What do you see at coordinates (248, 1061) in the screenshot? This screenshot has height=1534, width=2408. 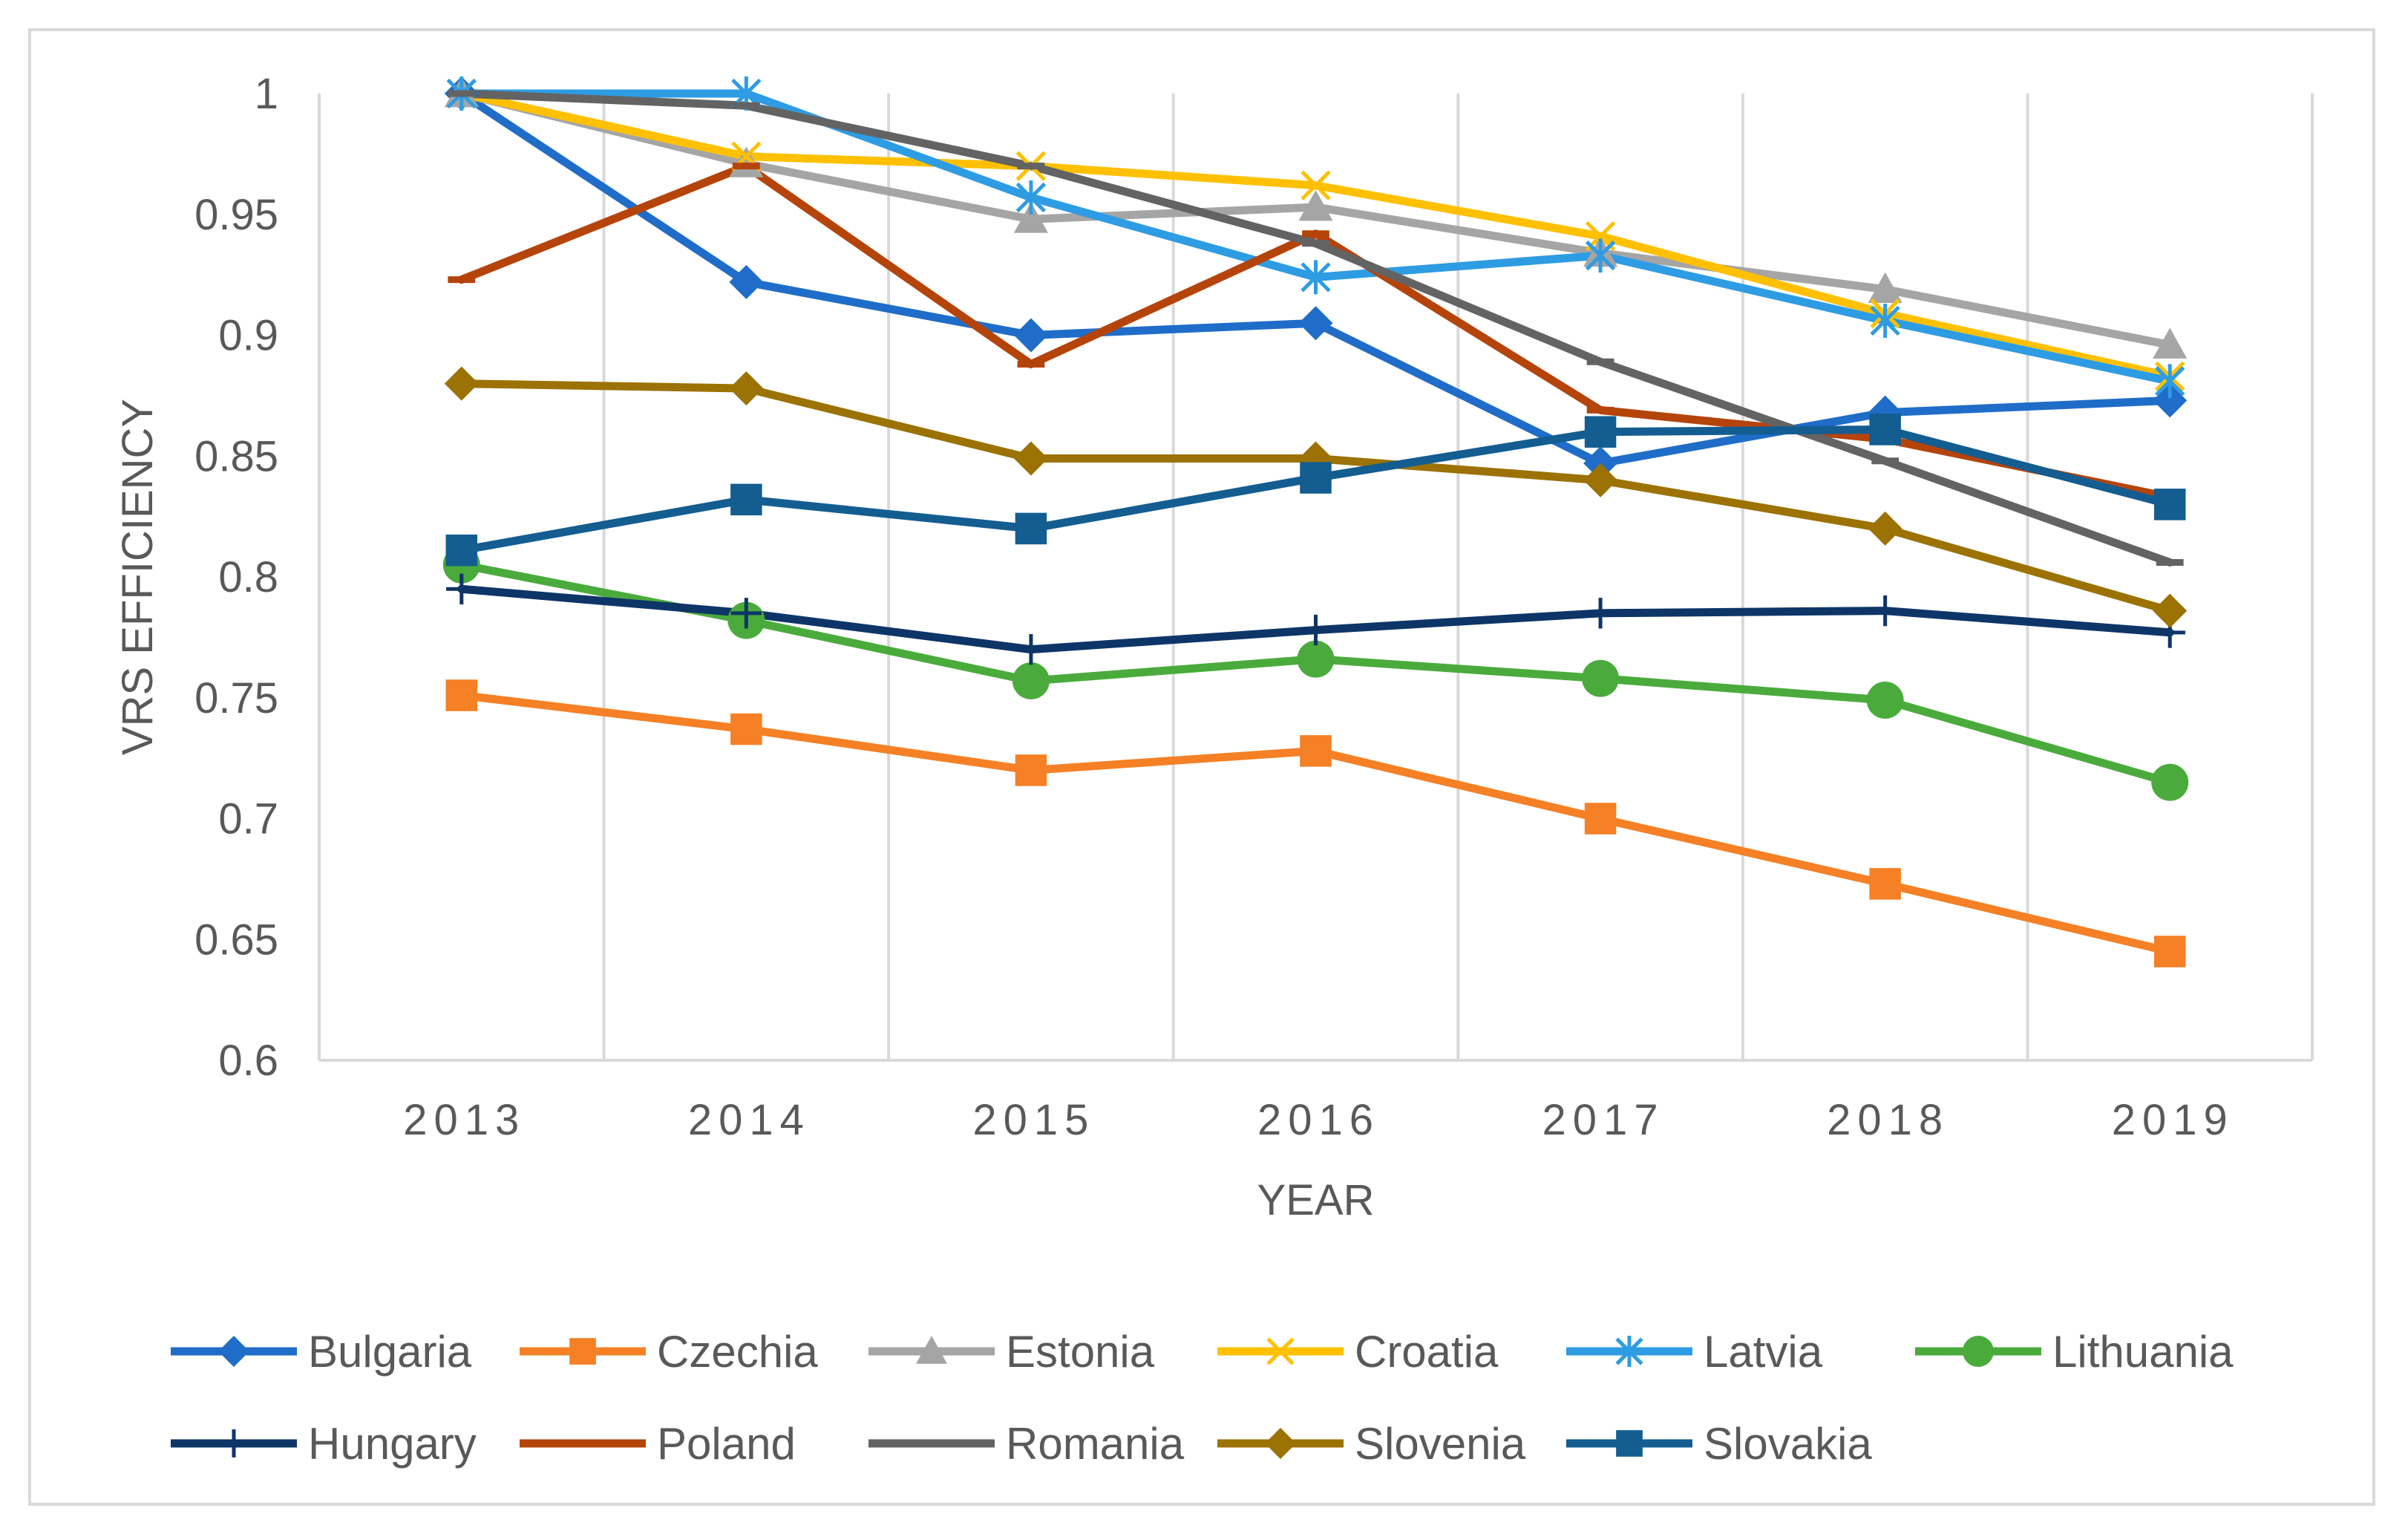 I see `y-tick-label: 0.6` at bounding box center [248, 1061].